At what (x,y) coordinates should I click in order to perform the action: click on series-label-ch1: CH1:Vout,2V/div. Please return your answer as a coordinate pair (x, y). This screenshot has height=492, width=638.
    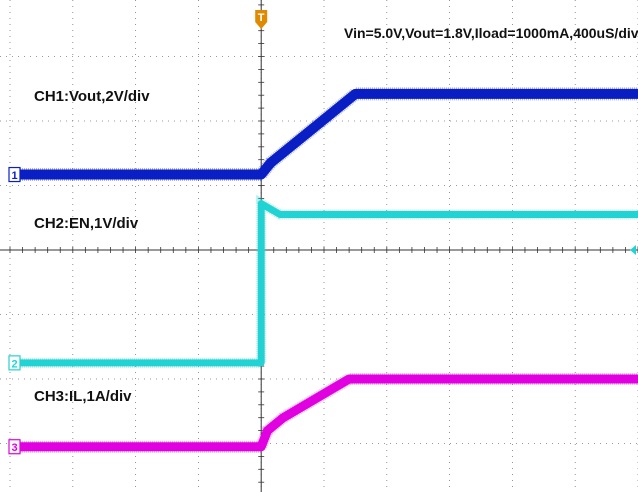
    Looking at the image, I should click on (92, 96).